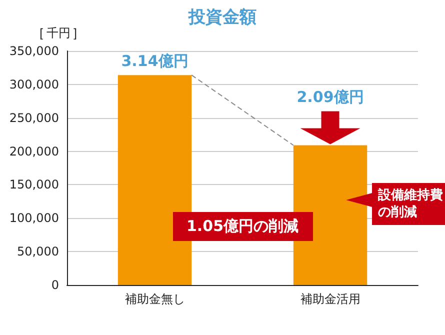  Describe the element at coordinates (58, 33) in the screenshot. I see `y-axis-title: [ 千円 ]` at that location.